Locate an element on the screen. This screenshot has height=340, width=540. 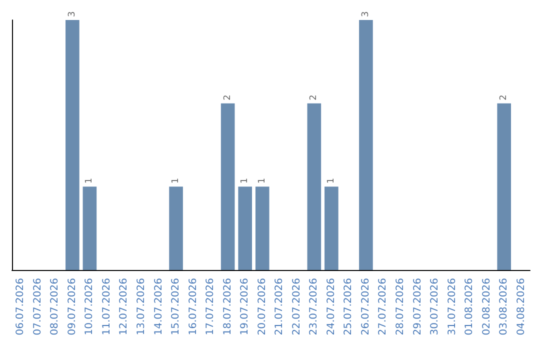
x-tick-label: 03.08.2026 is located at coordinates (504, 307).